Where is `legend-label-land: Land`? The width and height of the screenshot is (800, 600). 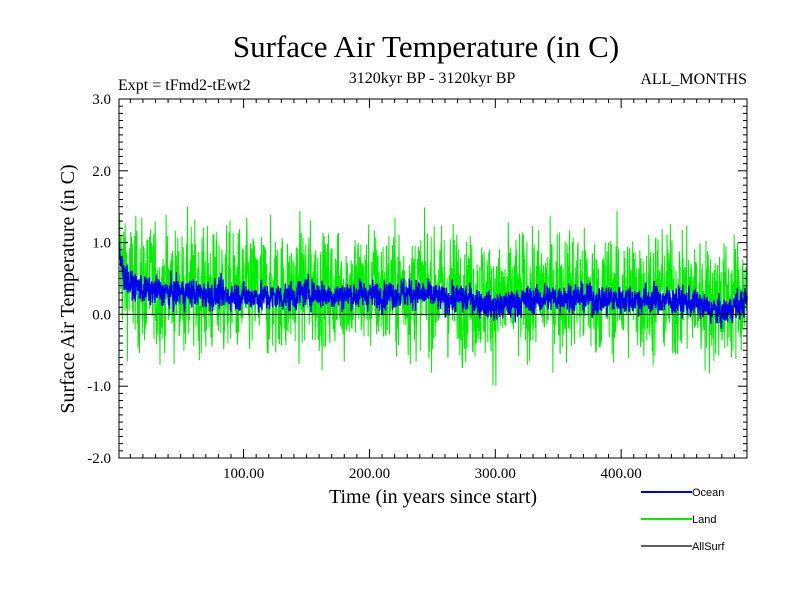
legend-label-land: Land is located at coordinates (704, 520).